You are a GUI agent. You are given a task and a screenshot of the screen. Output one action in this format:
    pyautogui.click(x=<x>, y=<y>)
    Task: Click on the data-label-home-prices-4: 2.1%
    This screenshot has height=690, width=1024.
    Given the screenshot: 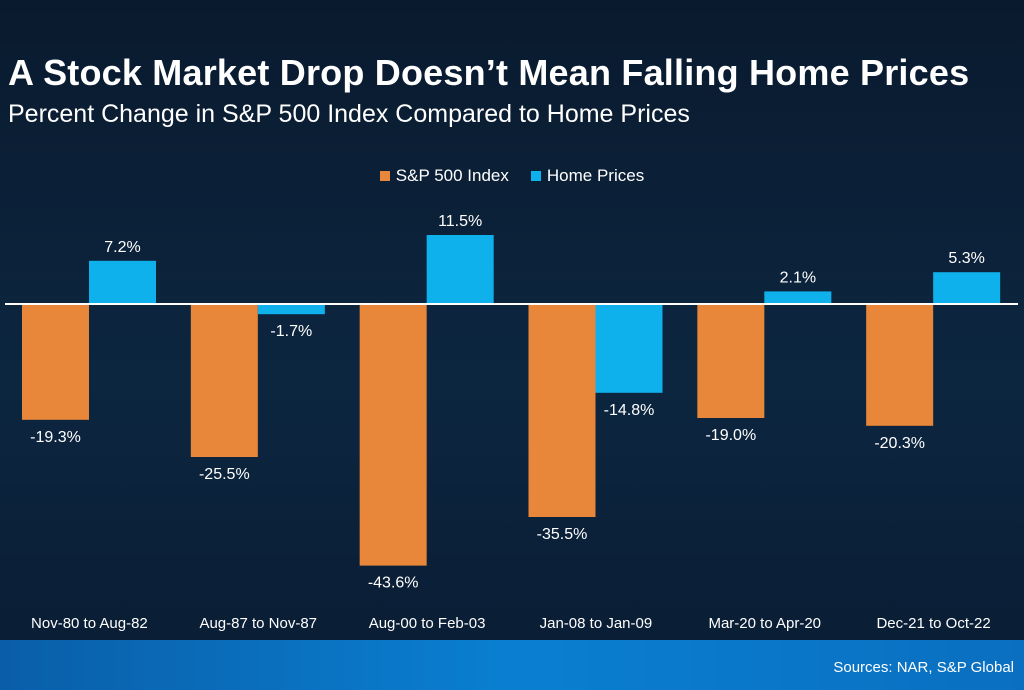 What is the action you would take?
    pyautogui.click(x=798, y=277)
    